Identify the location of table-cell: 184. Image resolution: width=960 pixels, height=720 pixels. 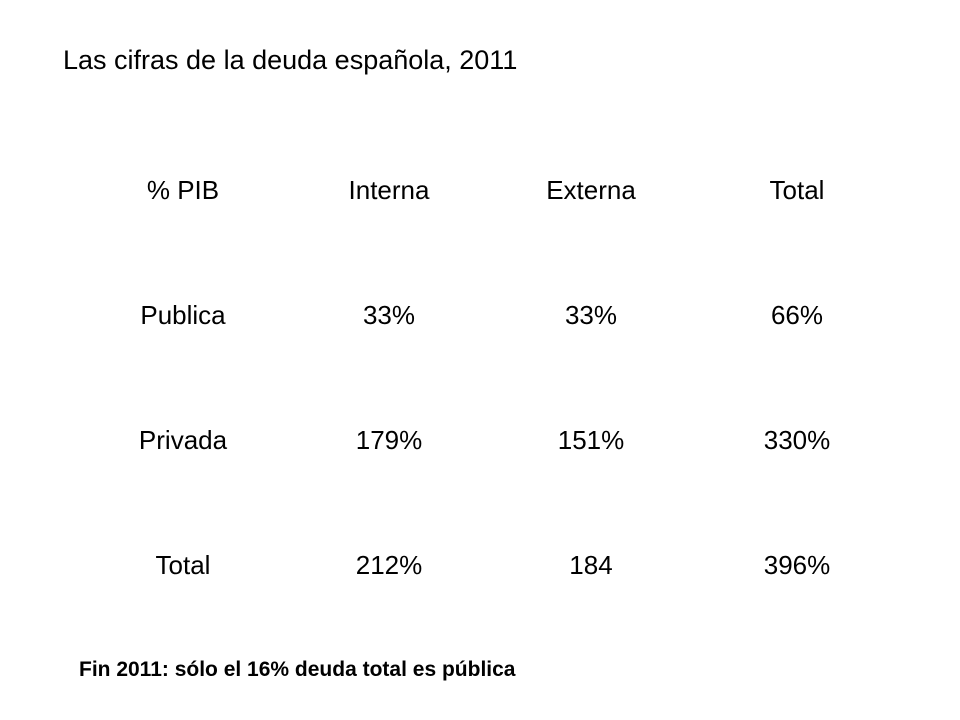
(591, 565).